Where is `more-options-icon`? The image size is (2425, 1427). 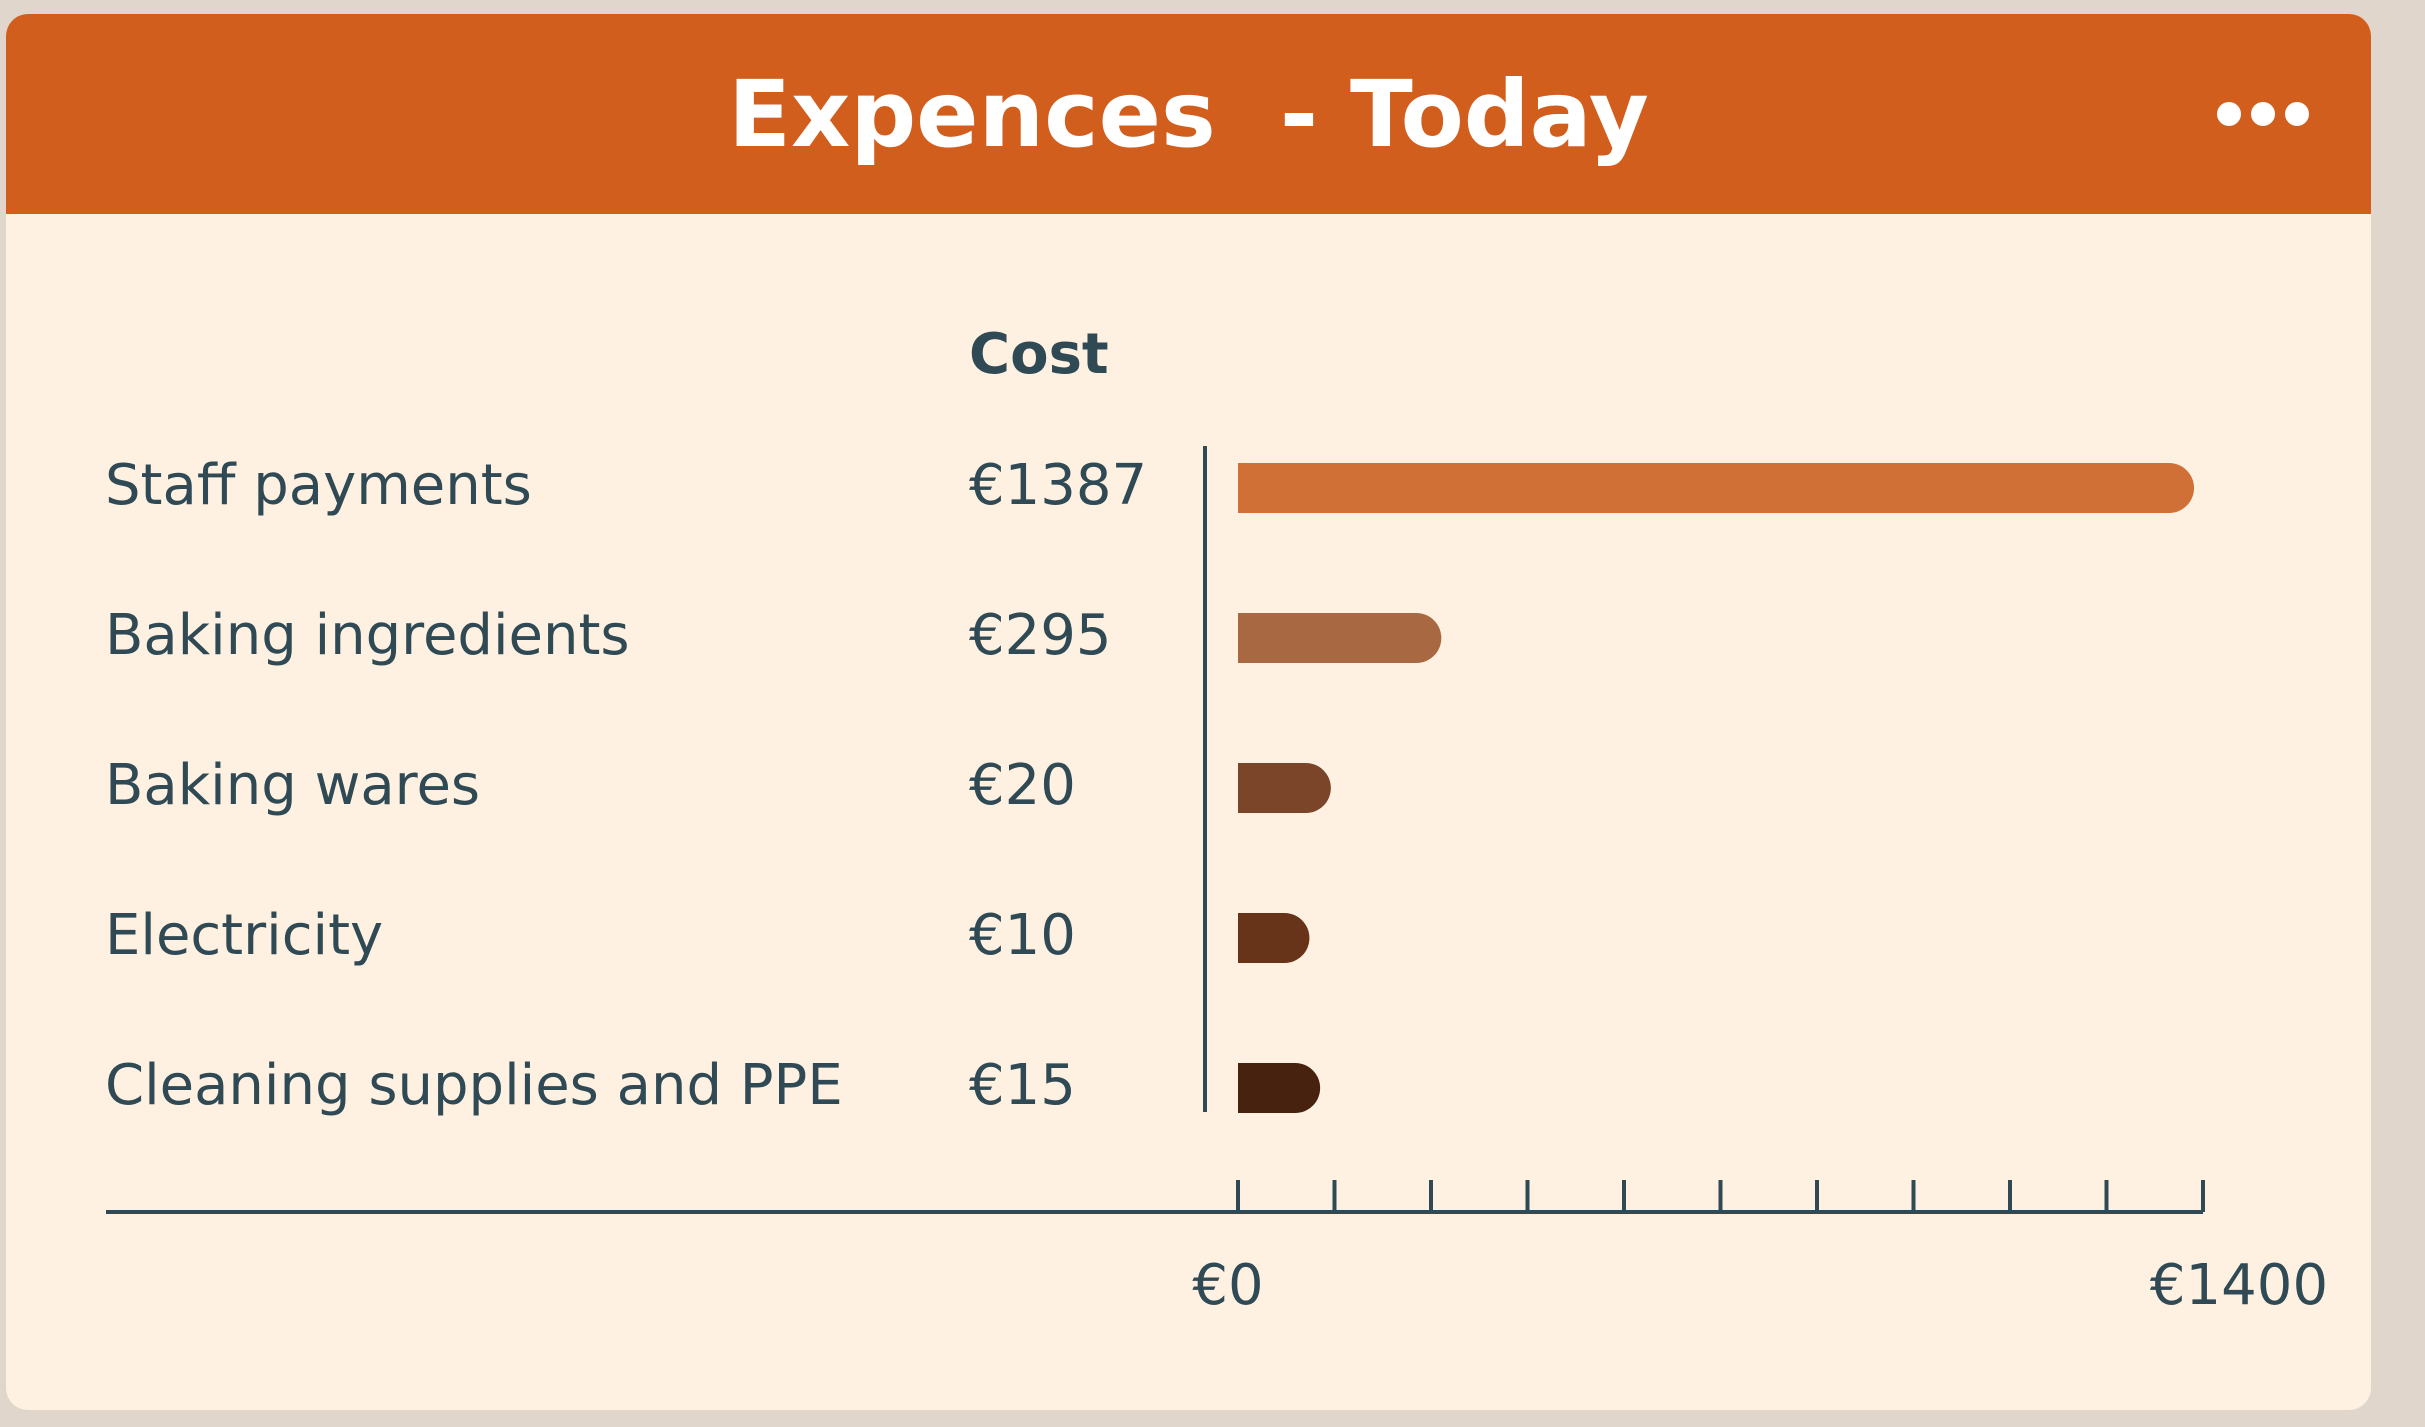 more-options-icon is located at coordinates (2263, 114).